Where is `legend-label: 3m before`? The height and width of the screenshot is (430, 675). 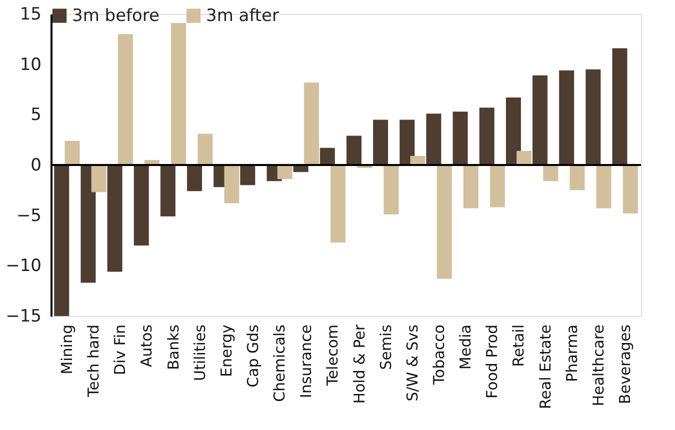
legend-label: 3m before is located at coordinates (116, 16).